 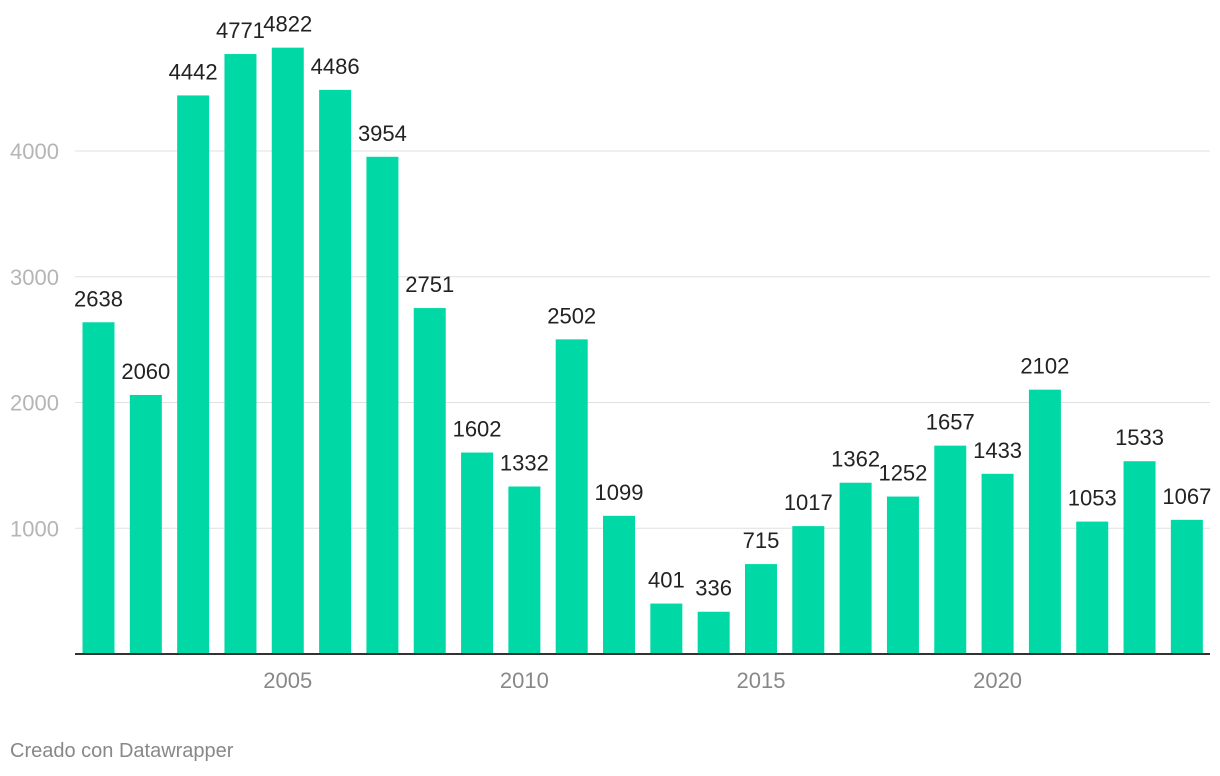 I want to click on data-label-2021: 2102, so click(x=1044, y=366).